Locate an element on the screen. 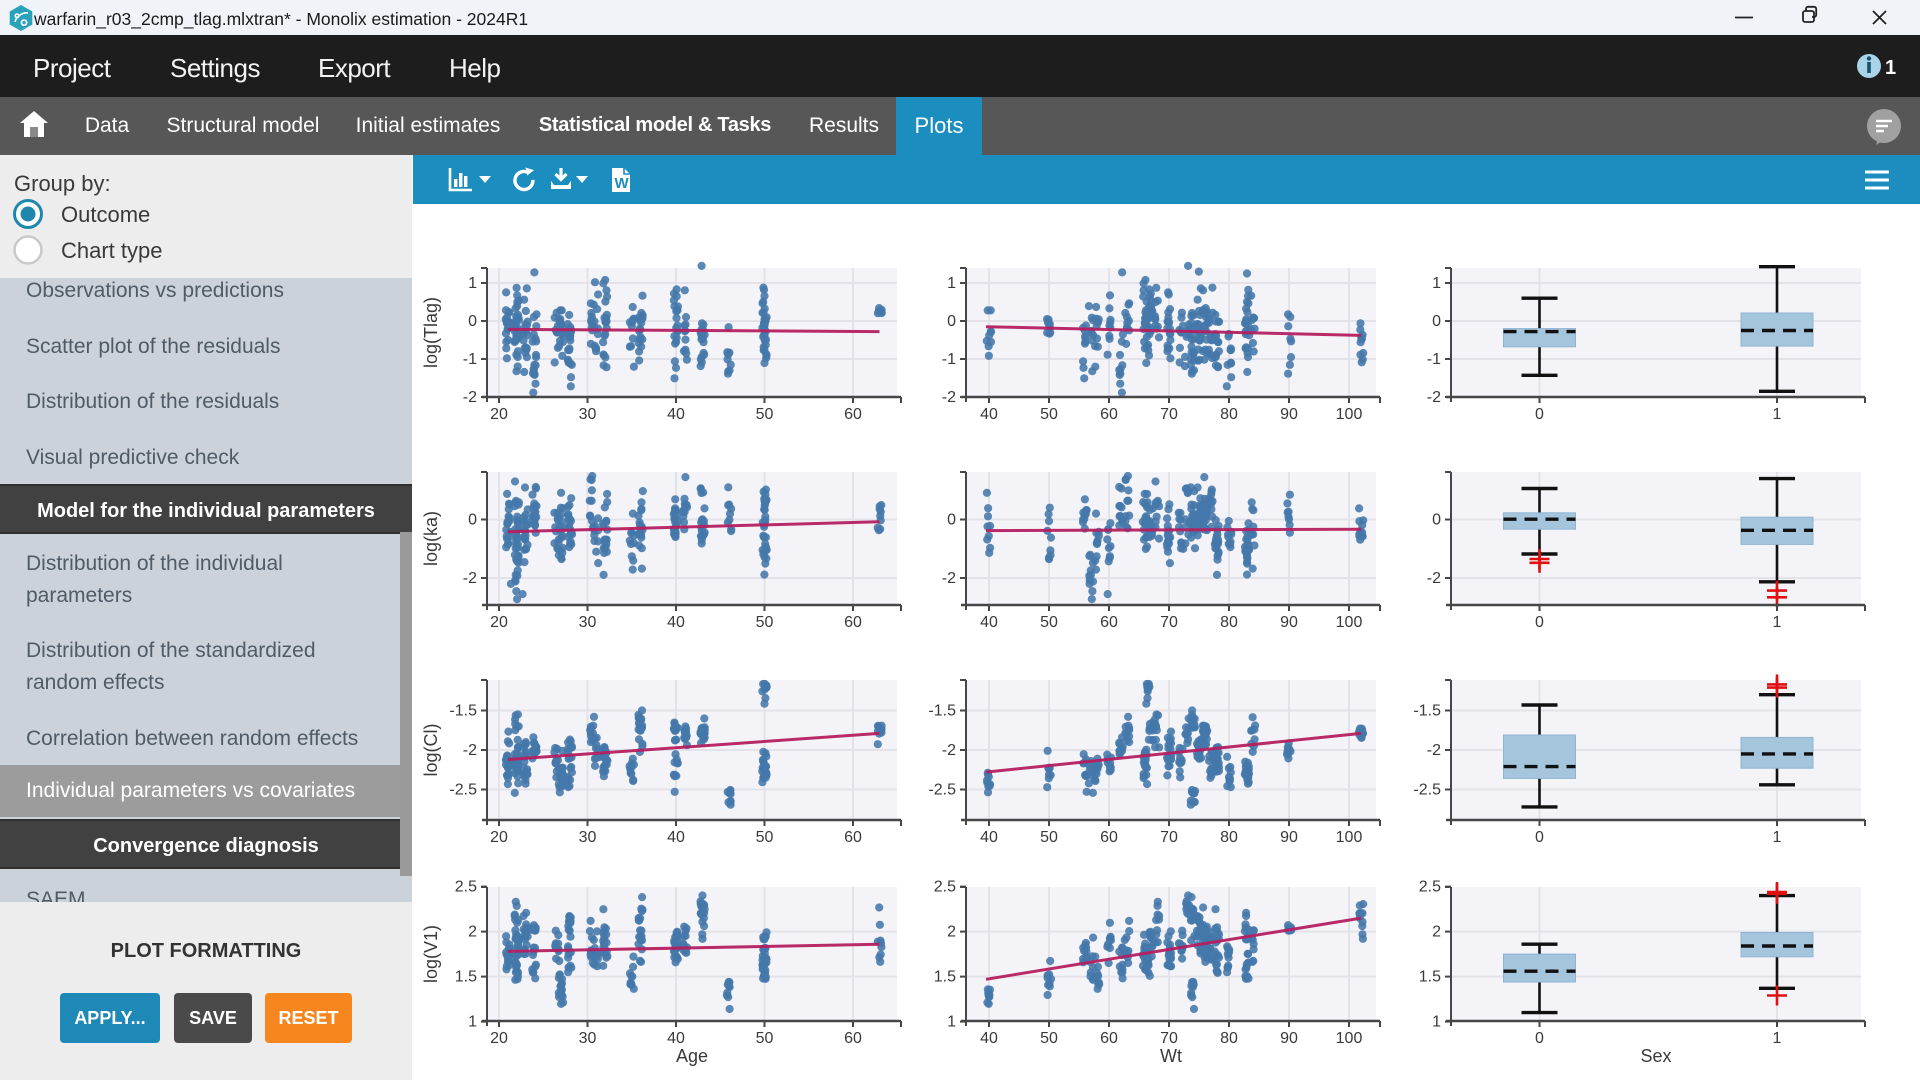 The height and width of the screenshot is (1080, 1920). svg-text: log(ka) is located at coordinates (431, 538).